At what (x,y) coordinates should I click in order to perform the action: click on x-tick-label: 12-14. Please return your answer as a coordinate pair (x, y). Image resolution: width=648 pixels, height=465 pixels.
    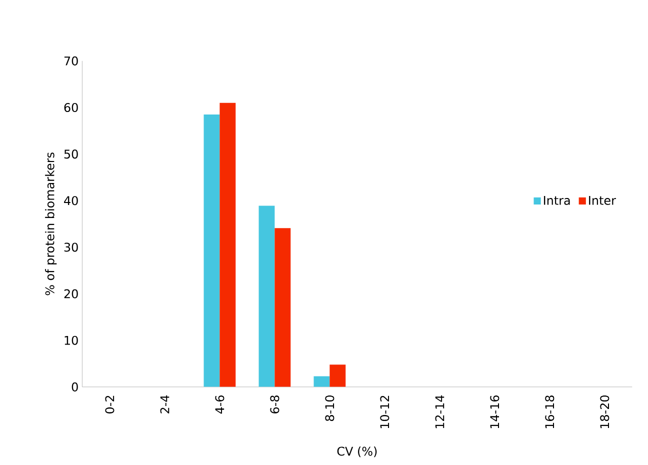
    Looking at the image, I should click on (439, 411).